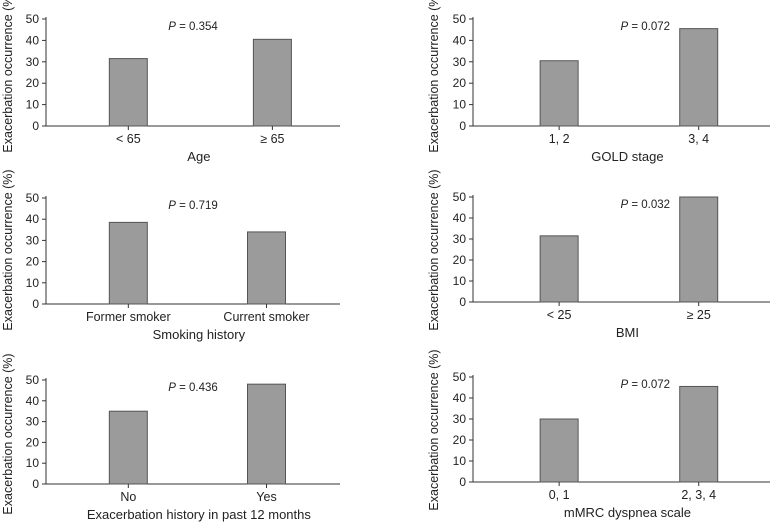  What do you see at coordinates (559, 139) in the screenshot?
I see `x-tick-label: 1, 2` at bounding box center [559, 139].